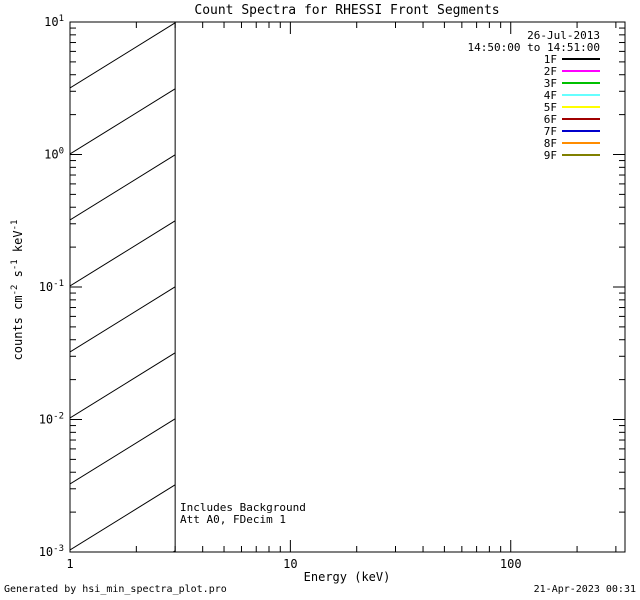 This screenshot has width=640, height=600. What do you see at coordinates (550, 71) in the screenshot?
I see `legend-label-2F: 2F` at bounding box center [550, 71].